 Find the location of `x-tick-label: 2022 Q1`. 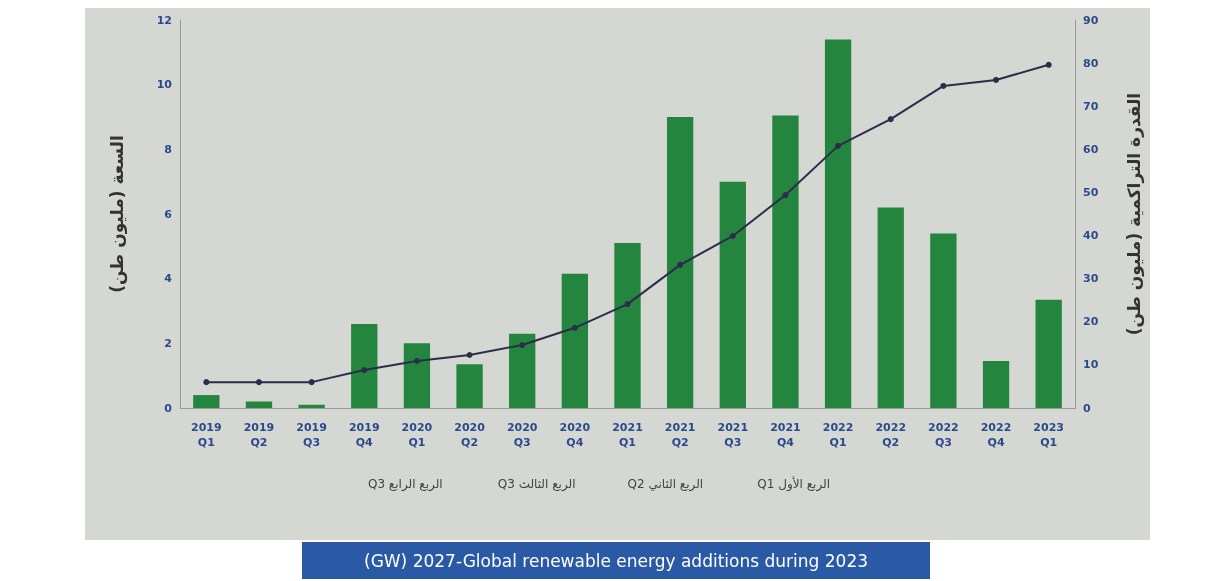

x-tick-label: 2022 Q1 is located at coordinates (838, 435).